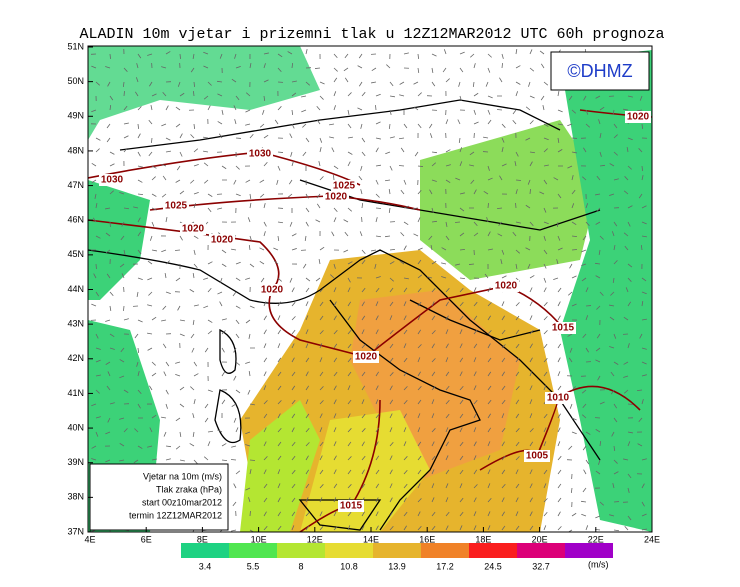  What do you see at coordinates (598, 564) in the screenshot?
I see `colorbar-unit: (m/s)` at bounding box center [598, 564].